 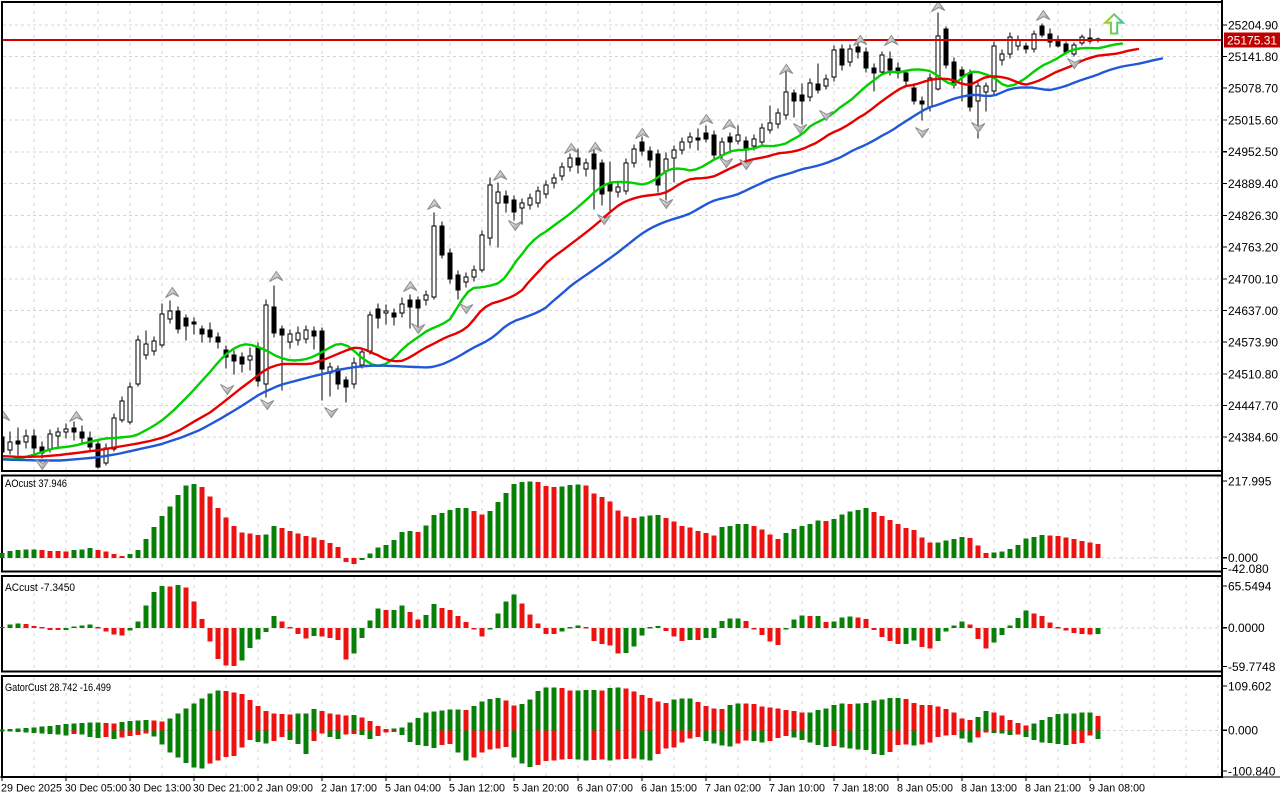 What do you see at coordinates (285, 789) in the screenshot?
I see `svg-text: 2 Jan 09:00` at bounding box center [285, 789].